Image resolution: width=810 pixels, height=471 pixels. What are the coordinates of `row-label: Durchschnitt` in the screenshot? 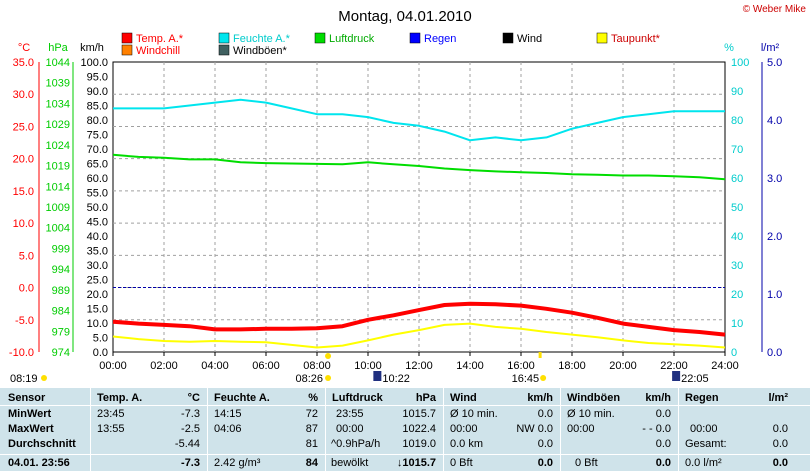 It's located at (42, 444).